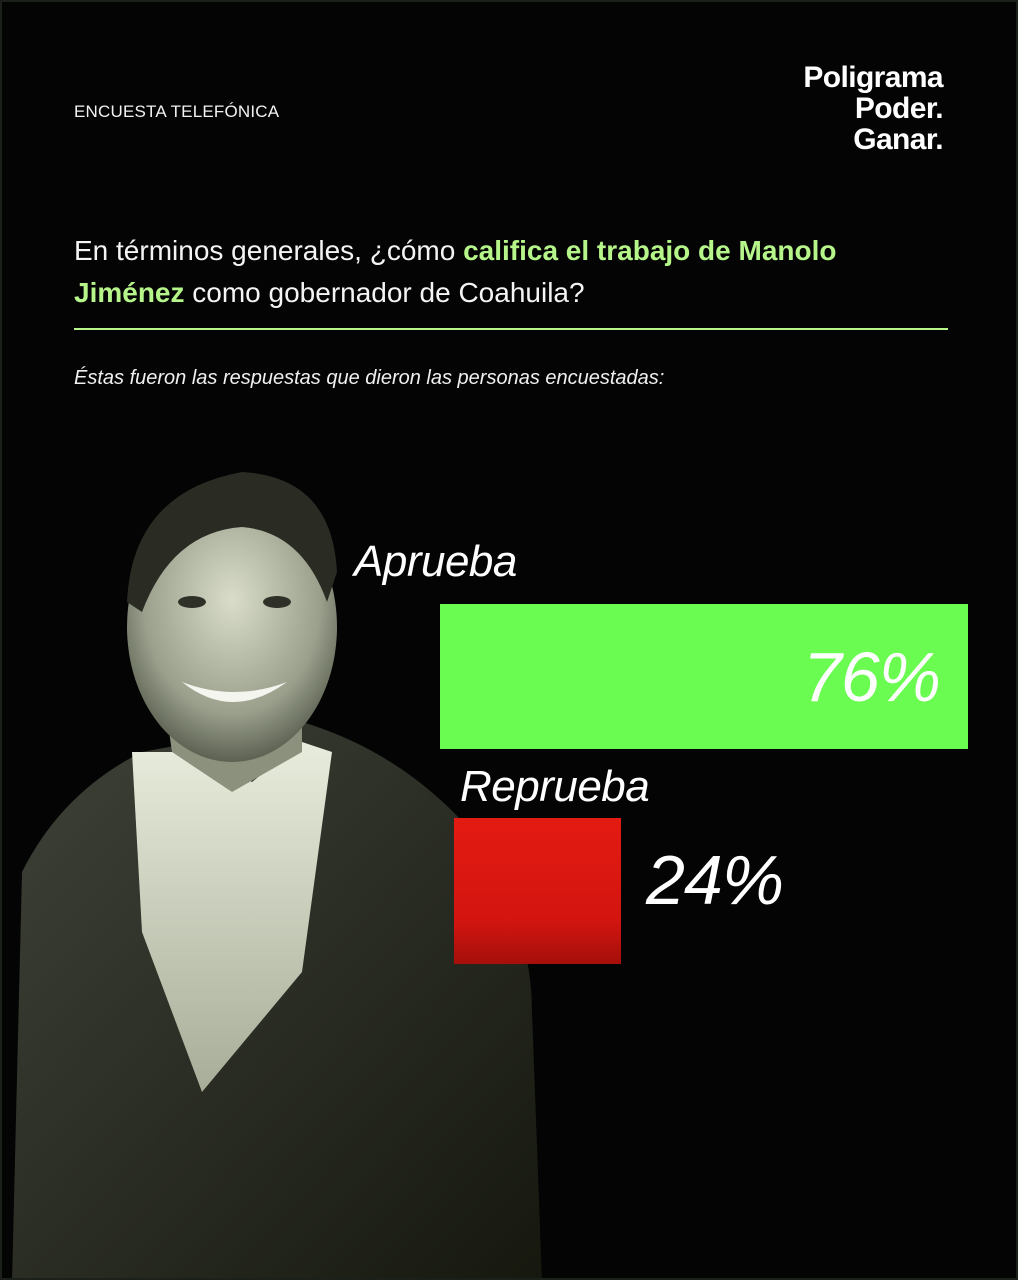  I want to click on question-text-end: como gobernador de Coahuila?, so click(384, 292).